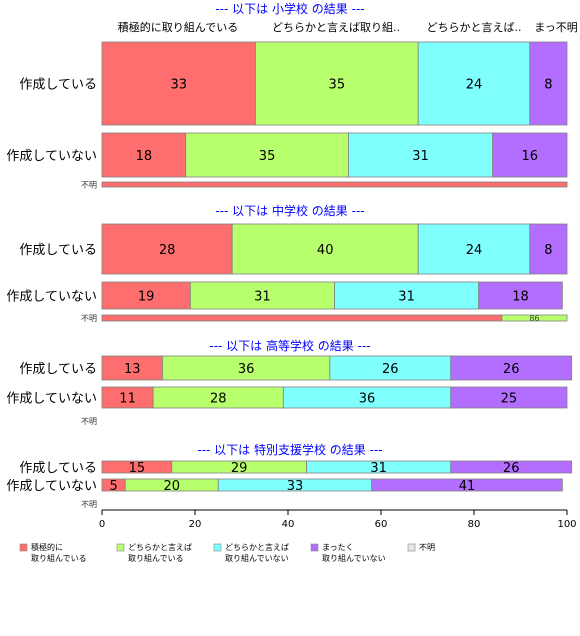 The height and width of the screenshot is (636, 580). I want to click on x-tick-label: 80, so click(474, 524).